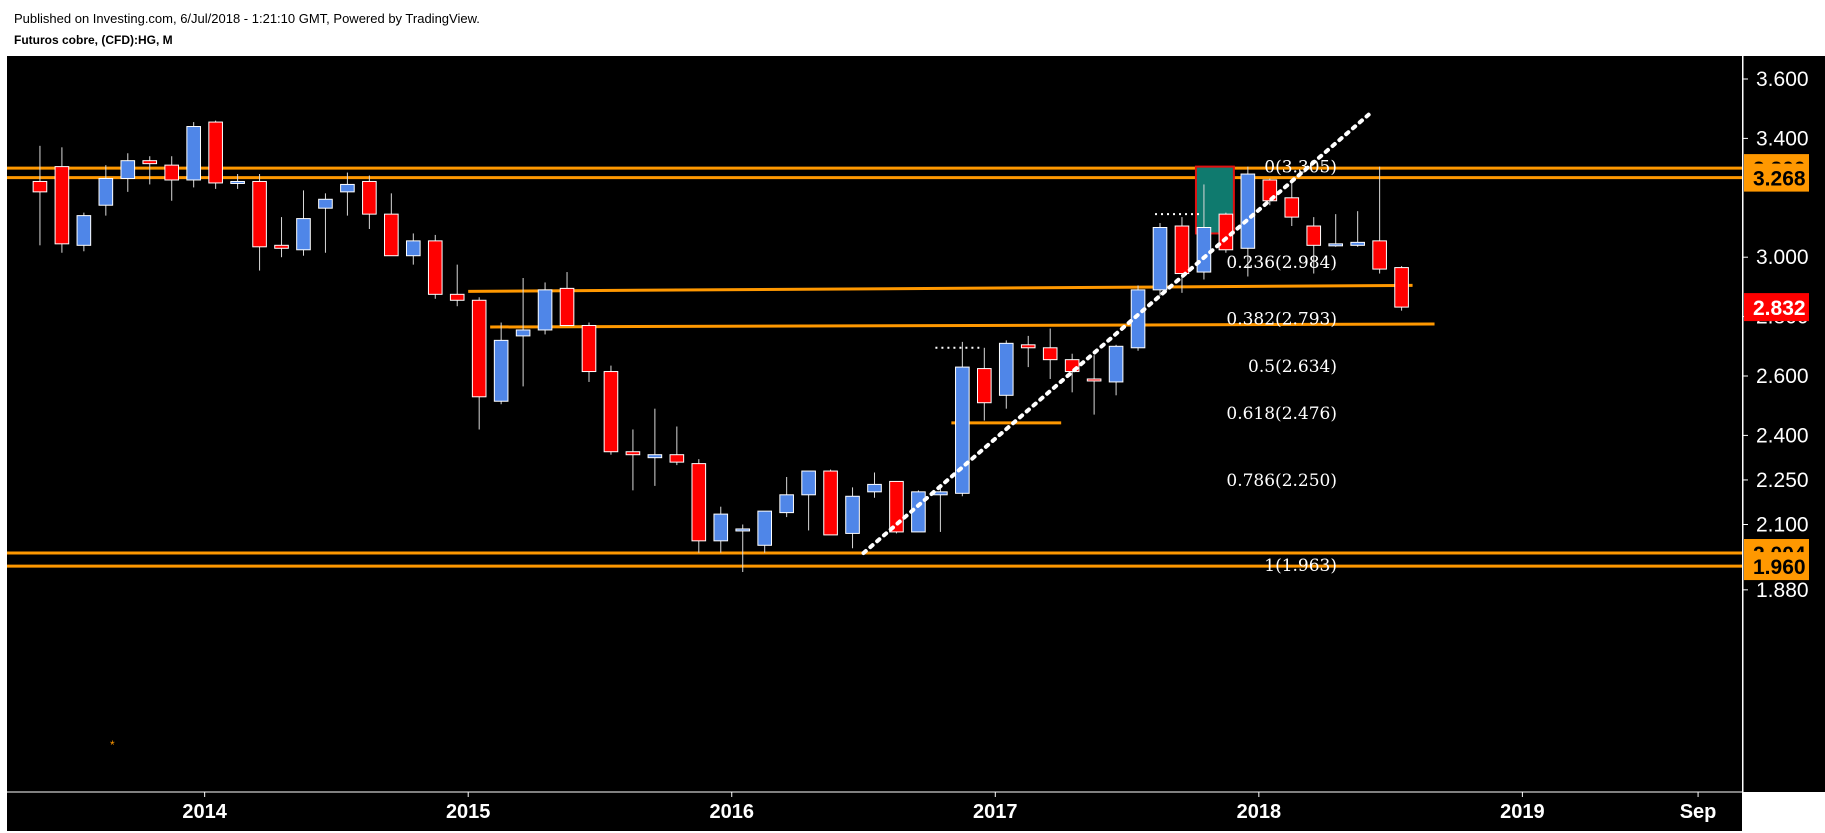 This screenshot has width=1825, height=833. I want to click on y-tick-label-6: 2.250, so click(1782, 480).